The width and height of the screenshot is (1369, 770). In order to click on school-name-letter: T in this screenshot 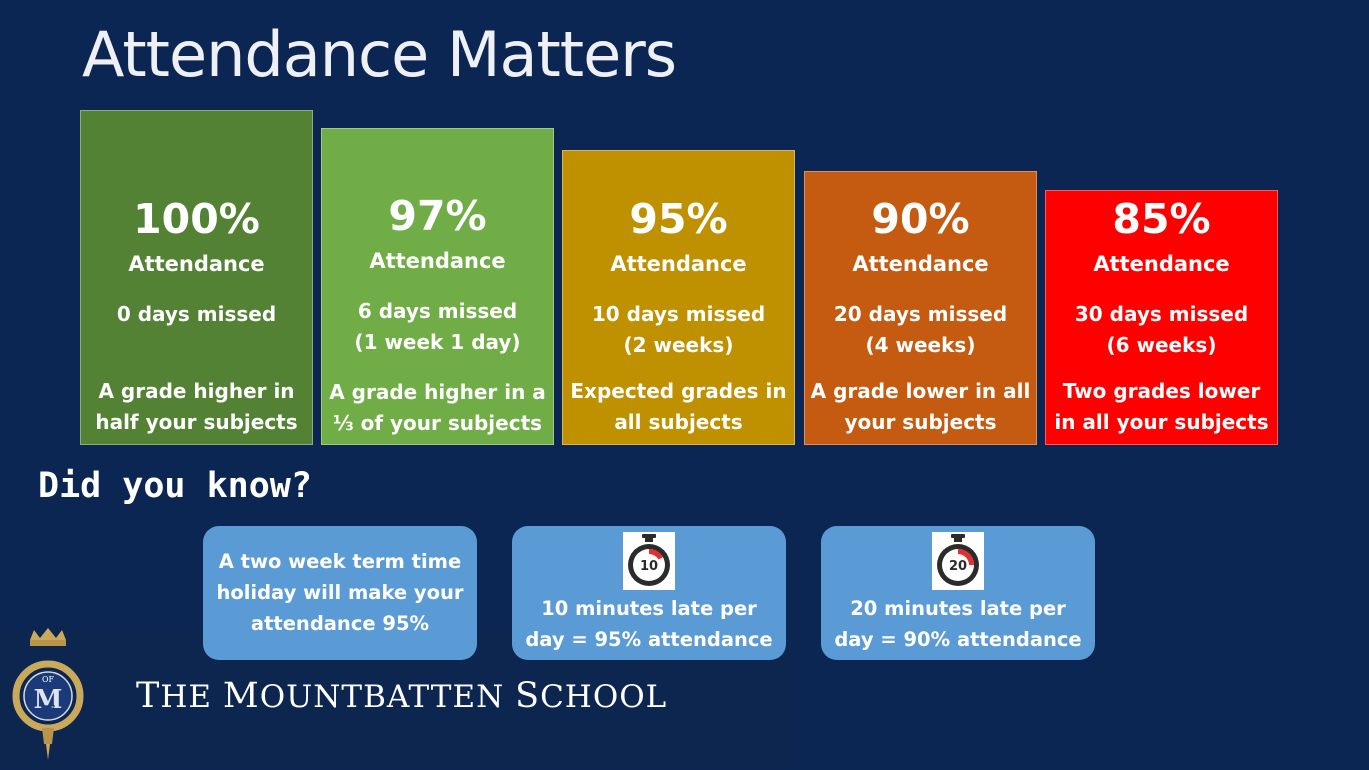, I will do `click(148, 696)`.